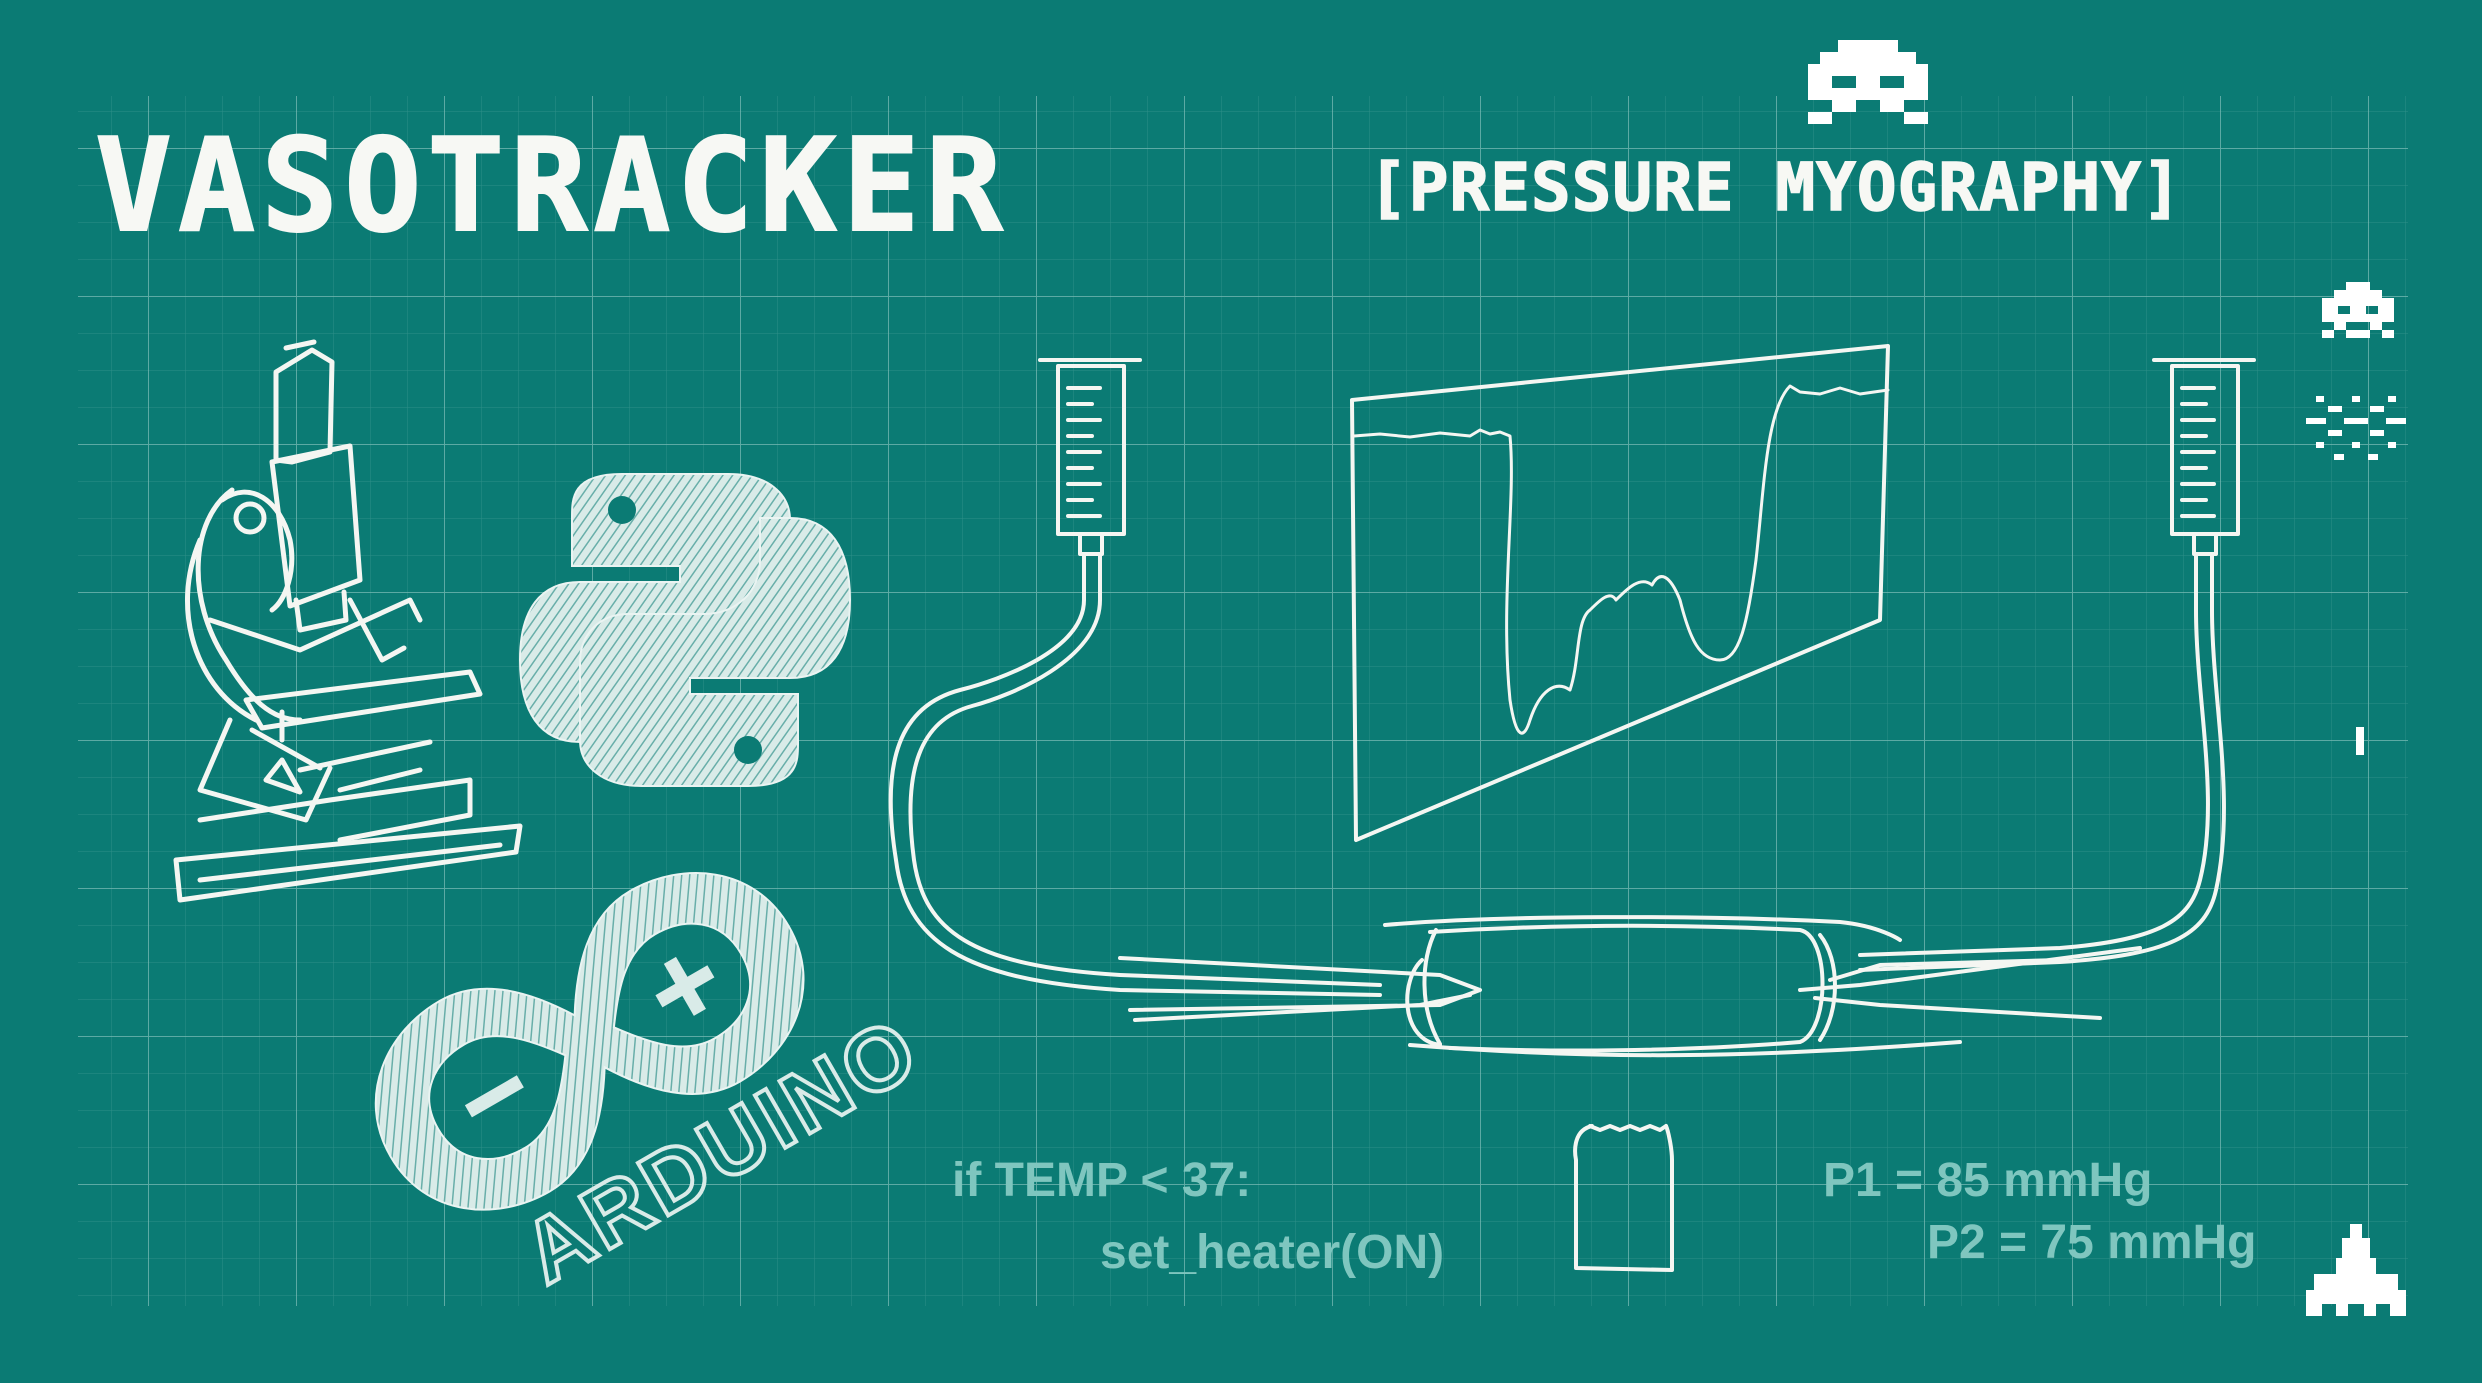 This screenshot has height=1383, width=2482. Describe the element at coordinates (685, 630) in the screenshot. I see `python-logo-icon` at that location.